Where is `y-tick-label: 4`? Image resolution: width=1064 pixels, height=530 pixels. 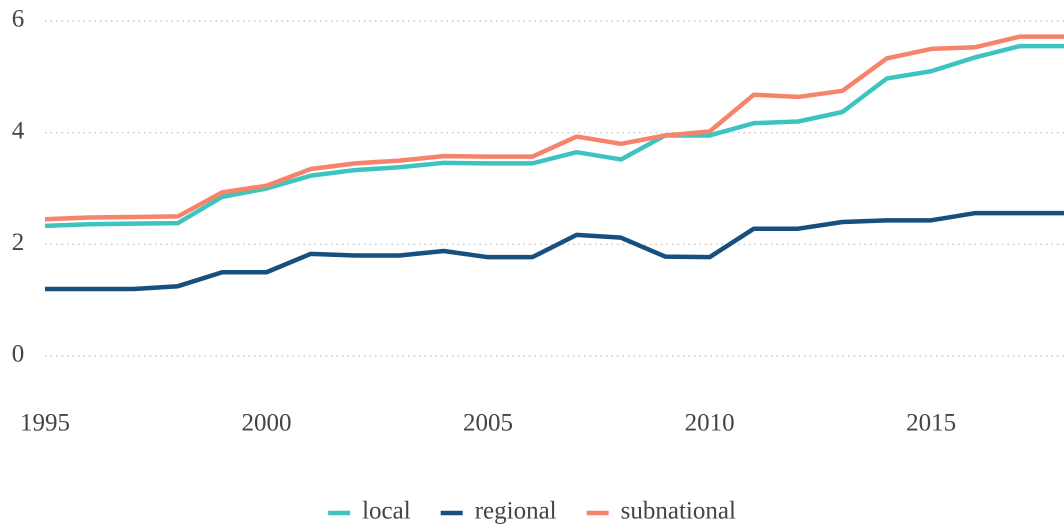
y-tick-label: 4 is located at coordinates (18, 130).